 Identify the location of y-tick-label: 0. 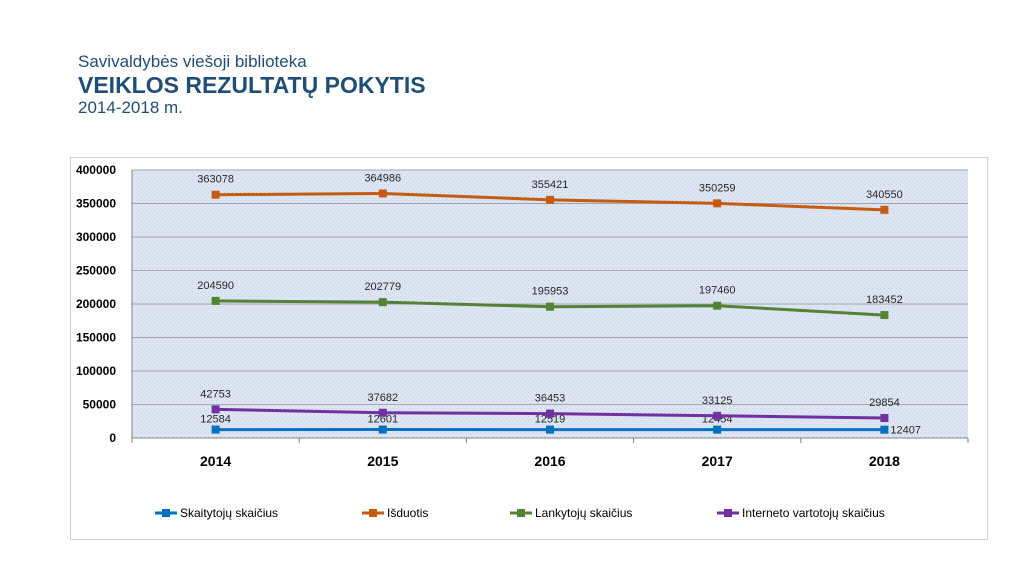
(112, 438).